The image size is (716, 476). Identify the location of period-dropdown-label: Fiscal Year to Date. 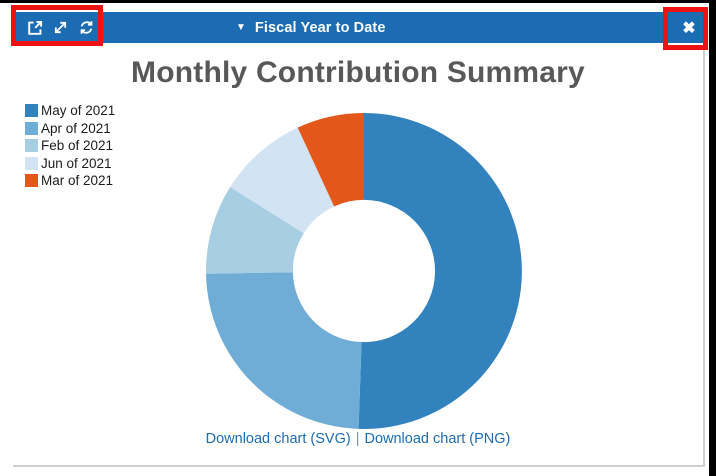
(320, 27).